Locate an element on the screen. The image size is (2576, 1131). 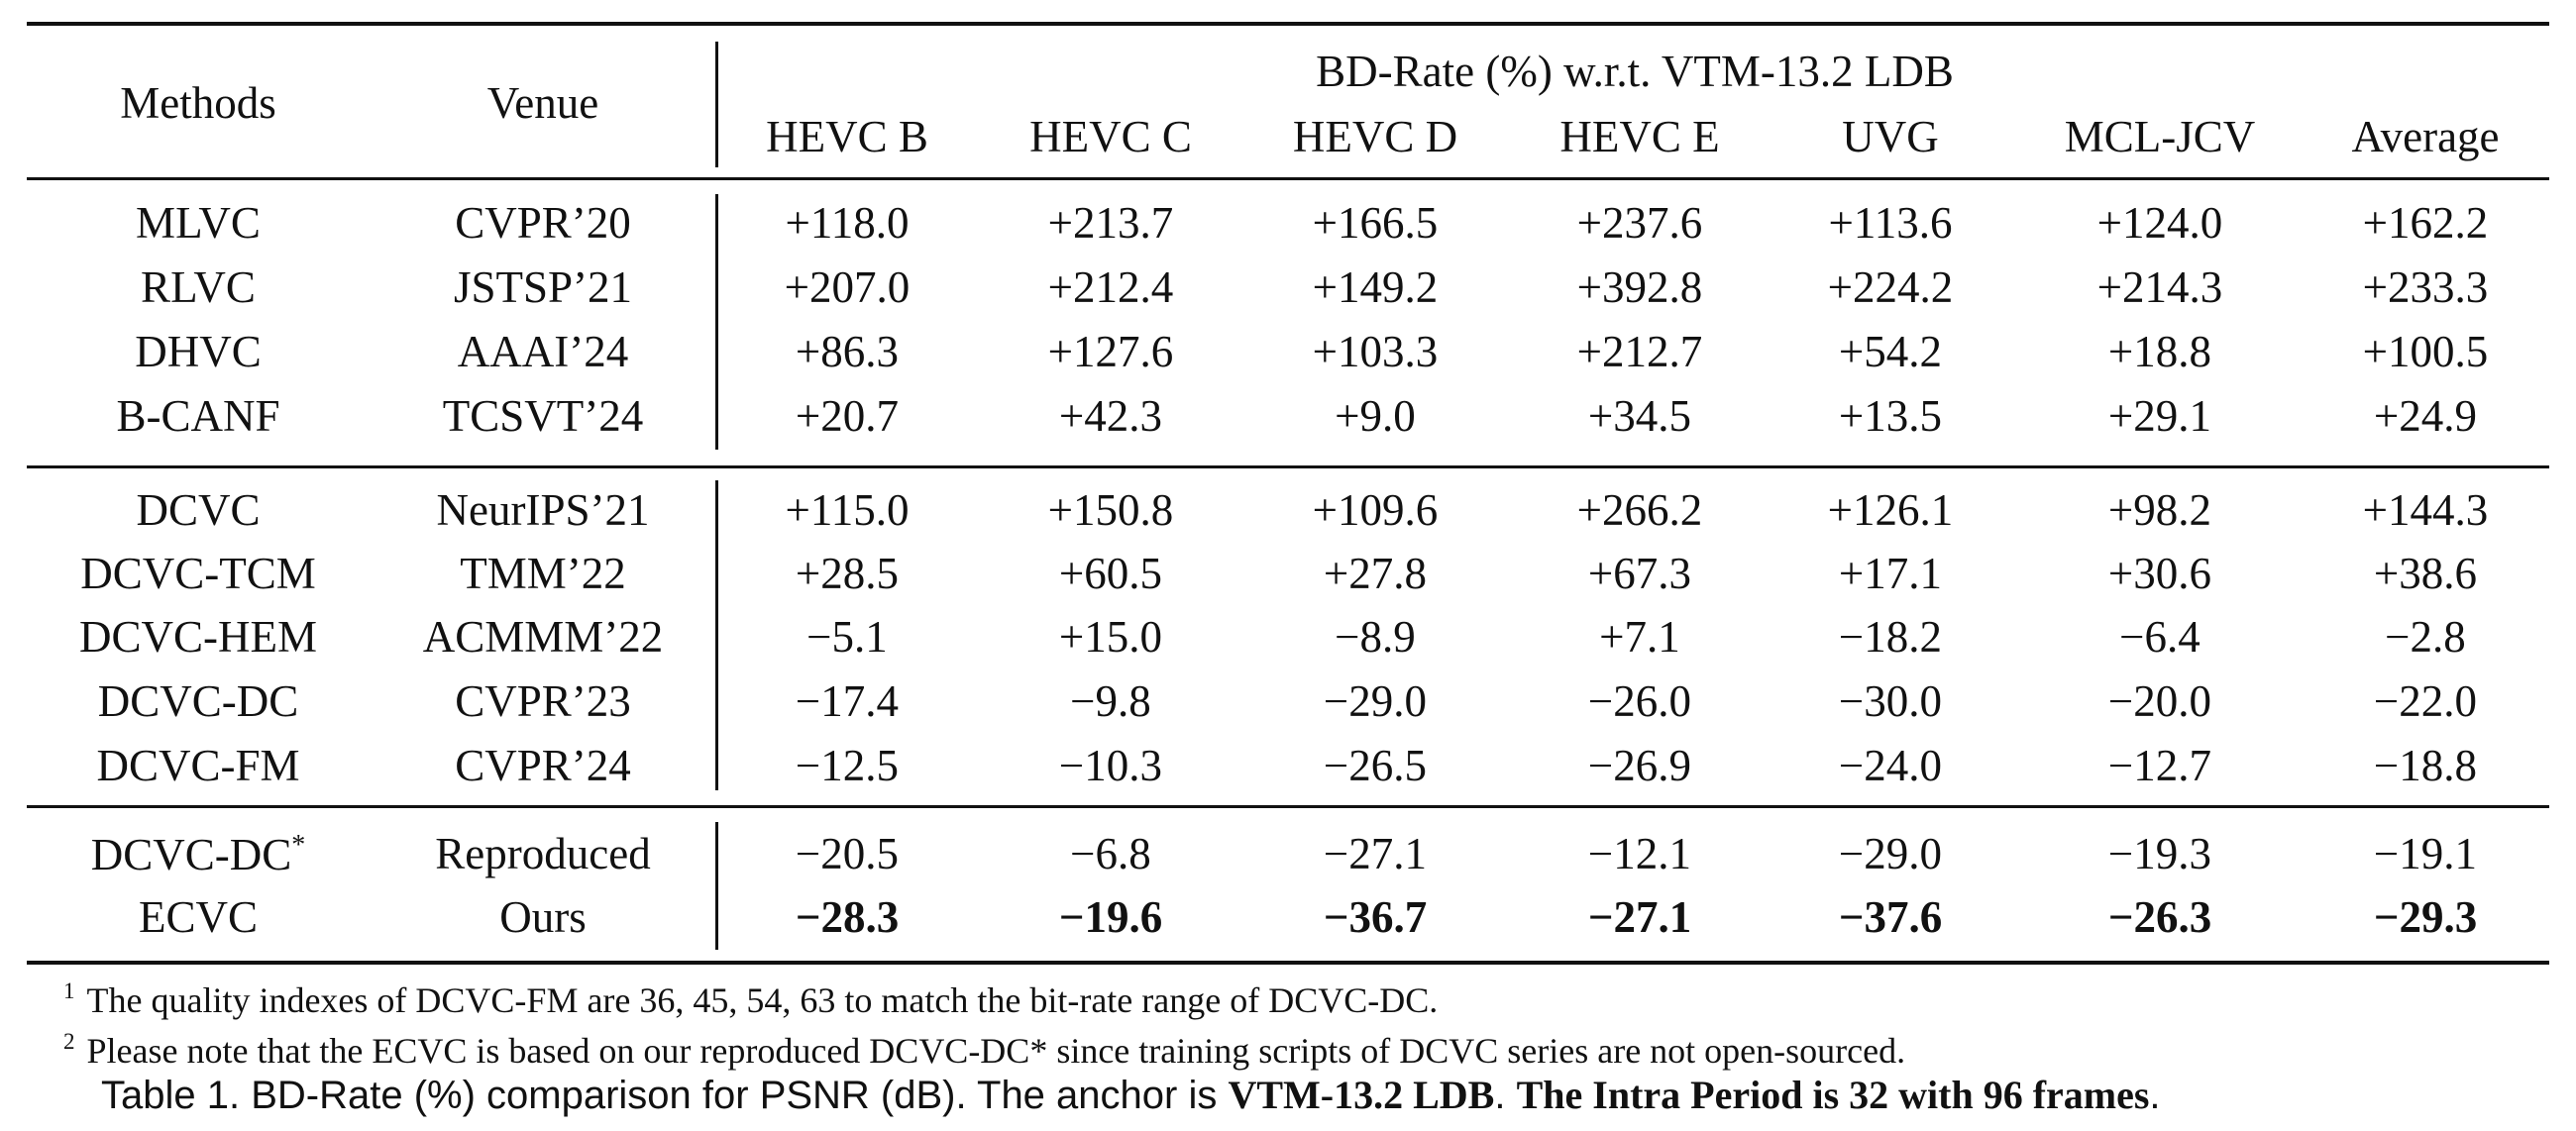
caption-anchor: VTM-13.2 LDB is located at coordinates (1361, 1095).